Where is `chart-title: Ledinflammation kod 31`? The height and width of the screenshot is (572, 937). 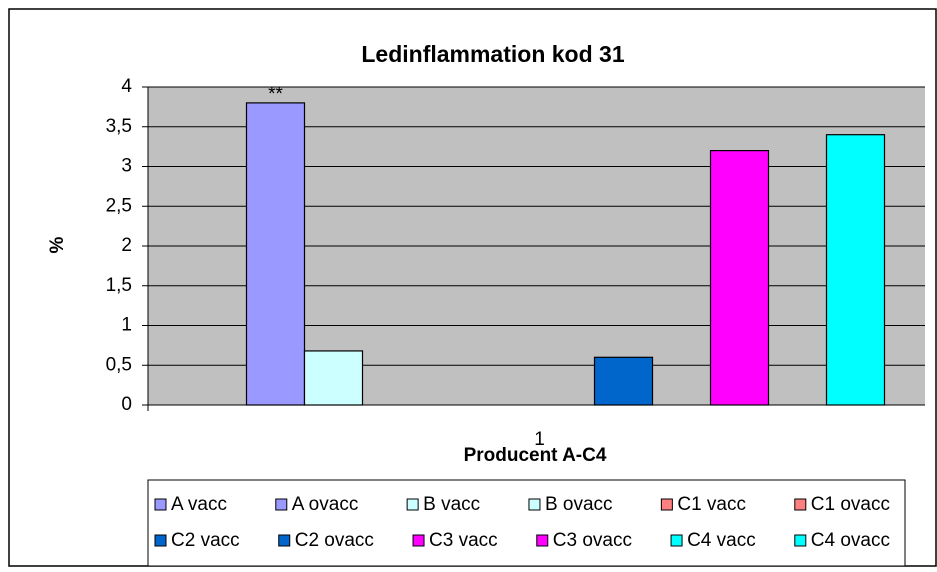
chart-title: Ledinflammation kod 31 is located at coordinates (492, 54).